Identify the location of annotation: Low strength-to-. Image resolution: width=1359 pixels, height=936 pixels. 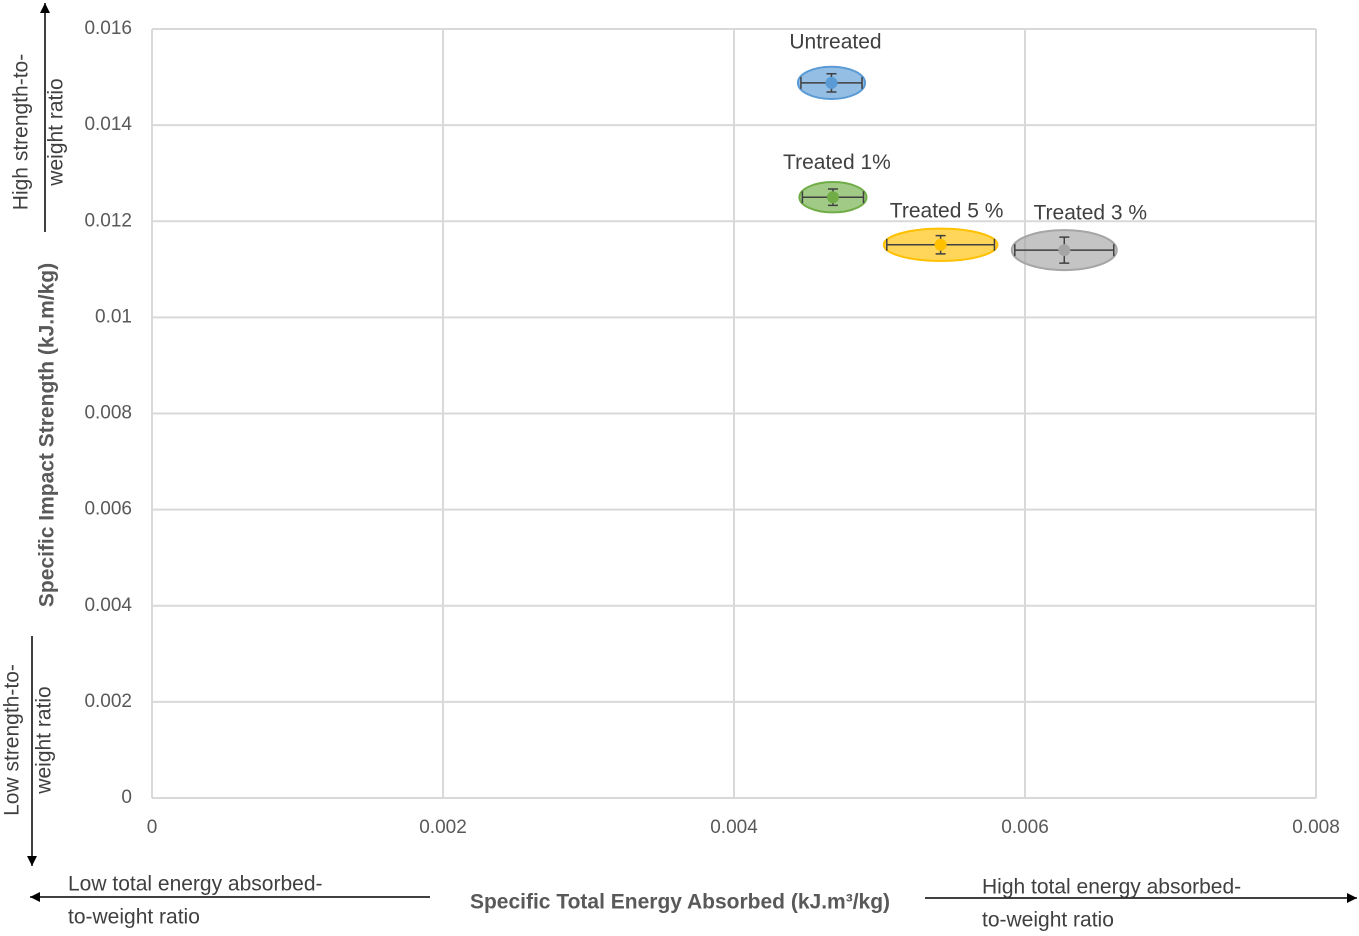
(12, 740).